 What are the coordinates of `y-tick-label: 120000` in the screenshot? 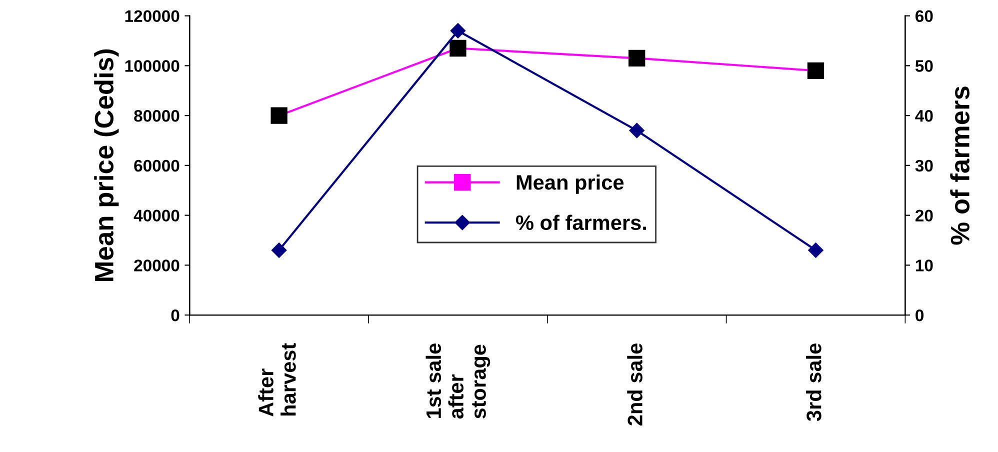 It's located at (152, 16).